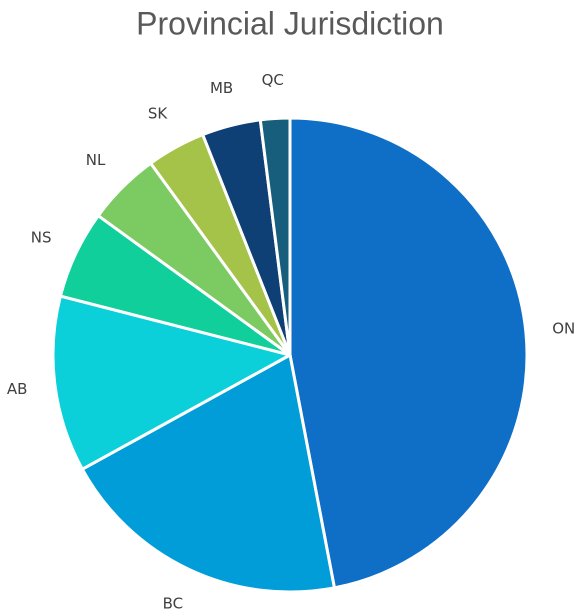  What do you see at coordinates (290, 23) in the screenshot?
I see `chart-title: Provincial Jurisdiction` at bounding box center [290, 23].